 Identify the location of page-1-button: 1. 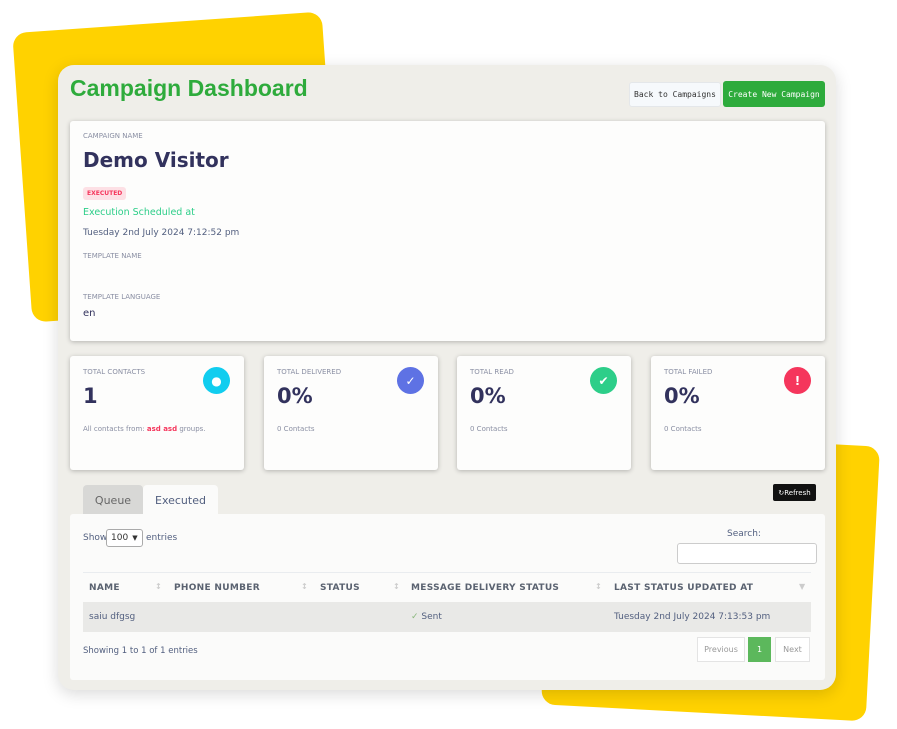
(759, 649).